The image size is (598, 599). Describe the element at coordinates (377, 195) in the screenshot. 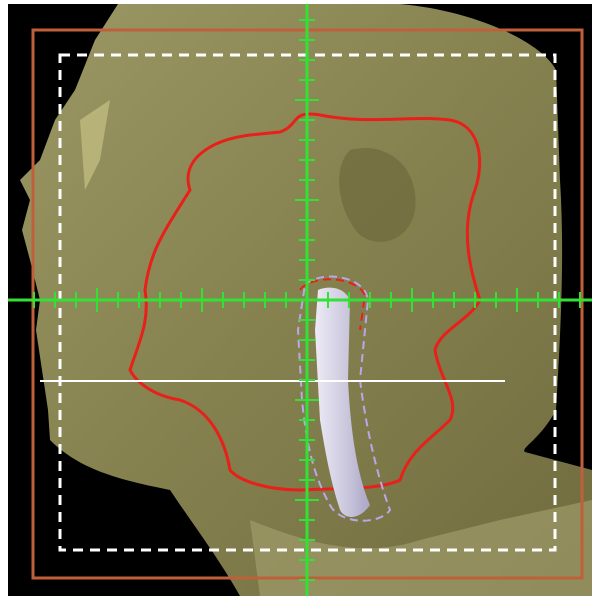

I see `ear` at that location.